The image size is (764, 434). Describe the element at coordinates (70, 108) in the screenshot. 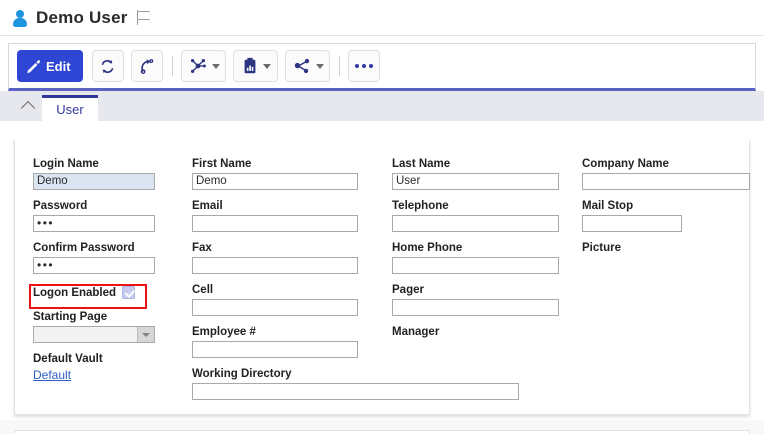

I see `tab-user: User` at that location.